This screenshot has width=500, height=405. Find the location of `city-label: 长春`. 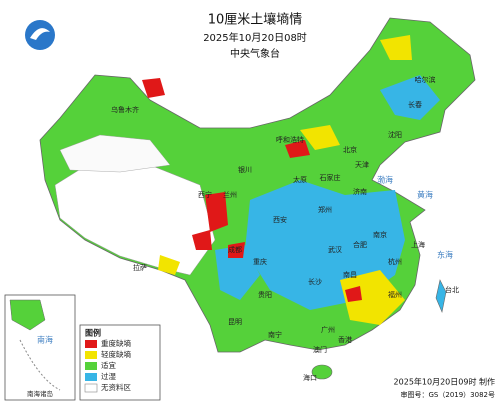

city-label: 长春 is located at coordinates (415, 104).